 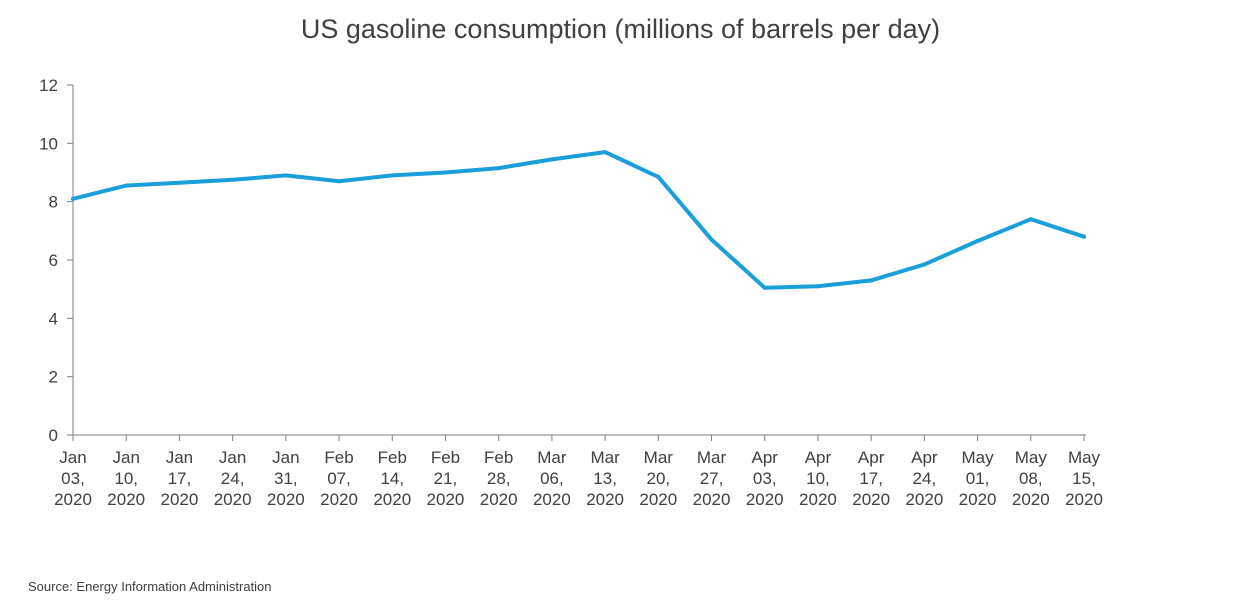 What do you see at coordinates (180, 478) in the screenshot?
I see `x-tick-label: Jan 17, 2020` at bounding box center [180, 478].